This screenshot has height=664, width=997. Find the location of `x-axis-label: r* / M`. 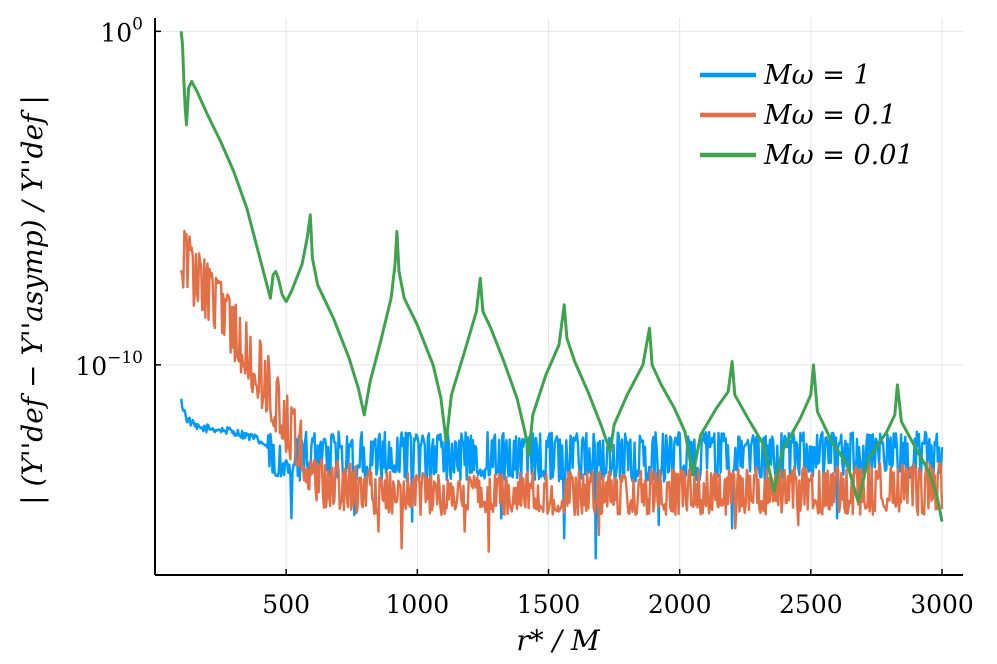

x-axis-label: r* / M is located at coordinates (558, 640).